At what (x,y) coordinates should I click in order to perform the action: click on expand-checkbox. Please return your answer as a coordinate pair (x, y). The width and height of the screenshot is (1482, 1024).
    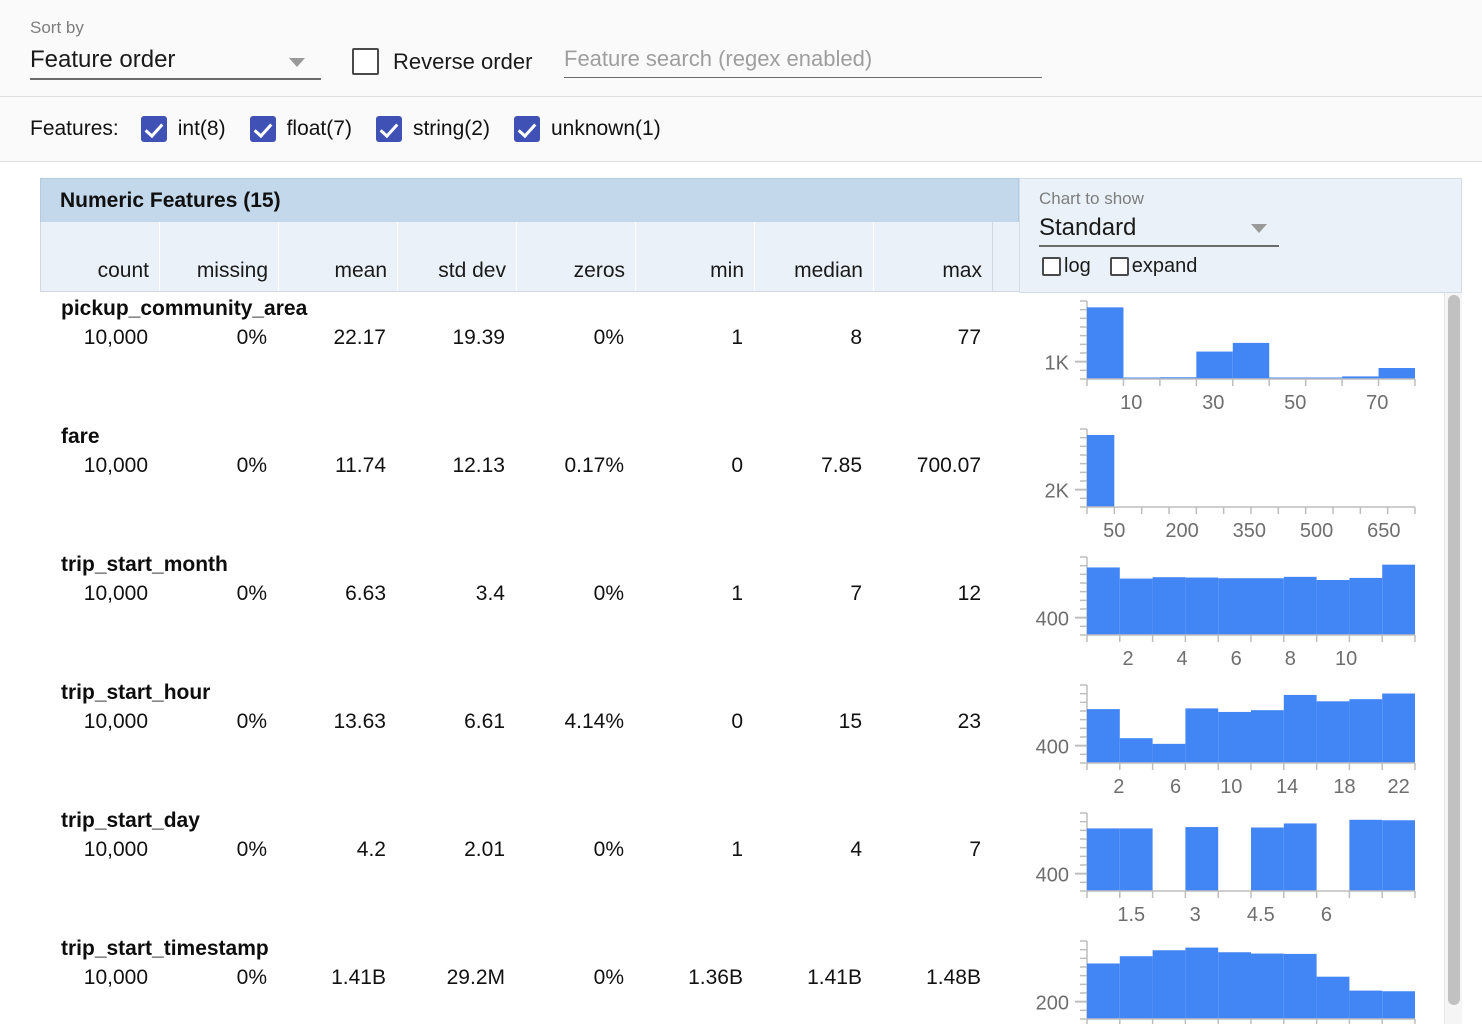
    Looking at the image, I should click on (1119, 266).